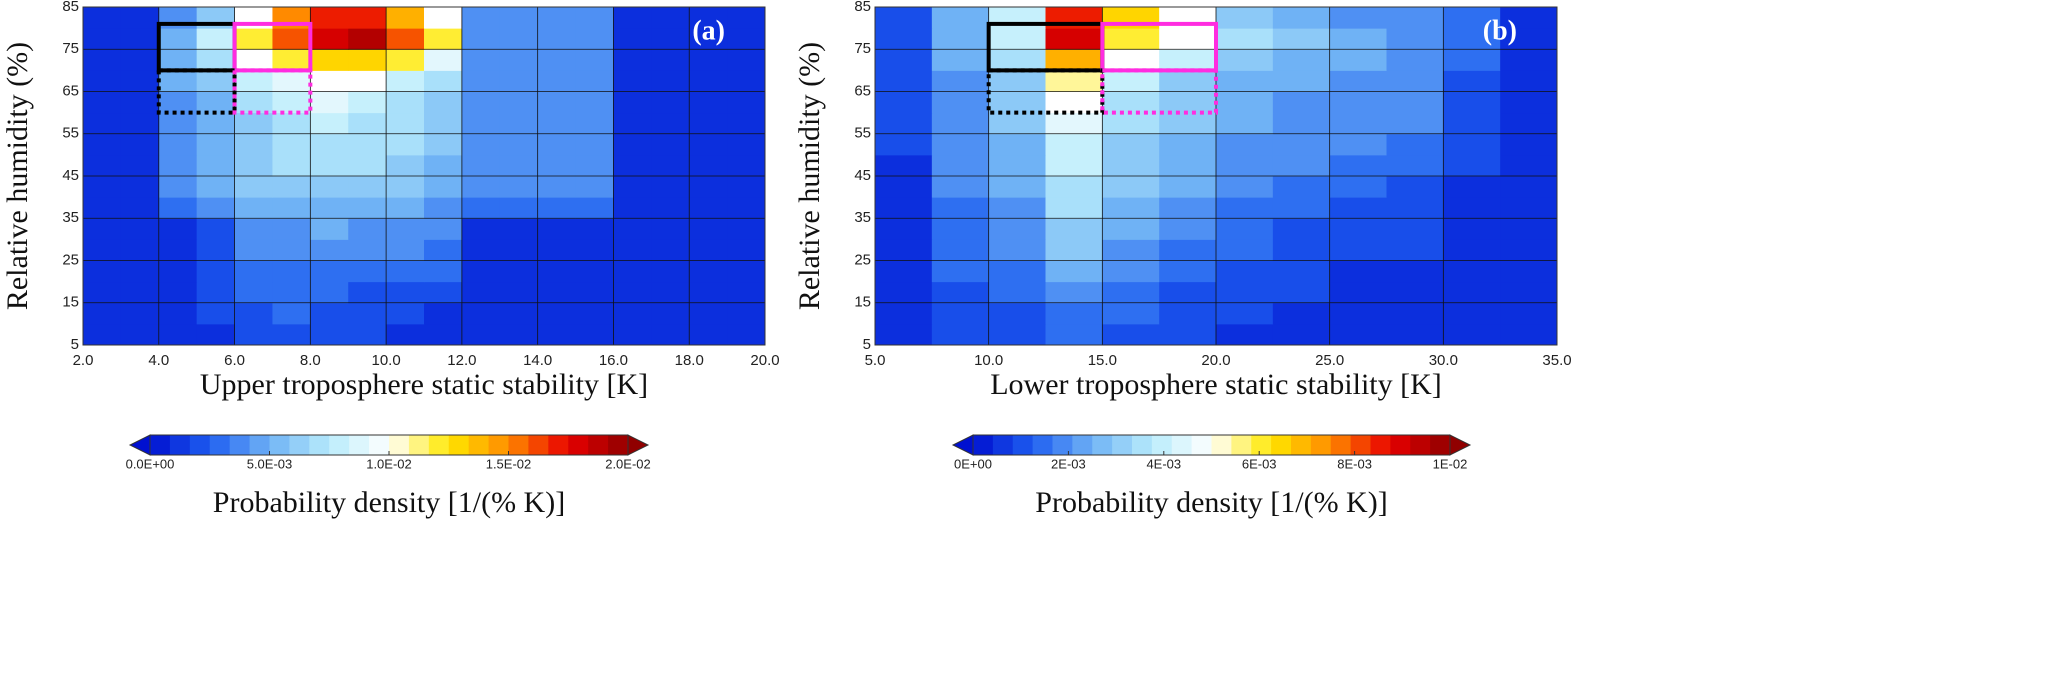 The height and width of the screenshot is (687, 2067). I want to click on x-tick-label: 18.0, so click(689, 360).